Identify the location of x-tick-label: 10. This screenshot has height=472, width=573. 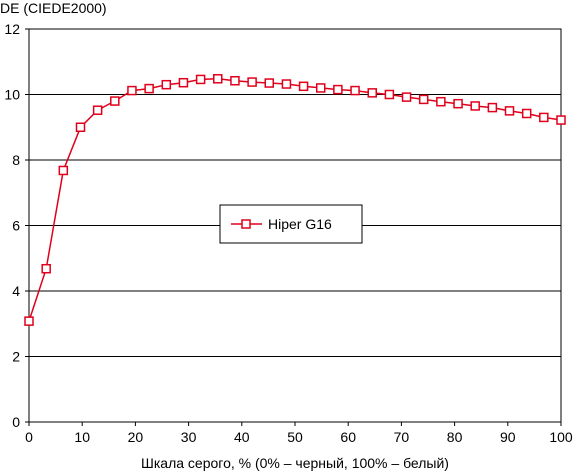
(82, 437).